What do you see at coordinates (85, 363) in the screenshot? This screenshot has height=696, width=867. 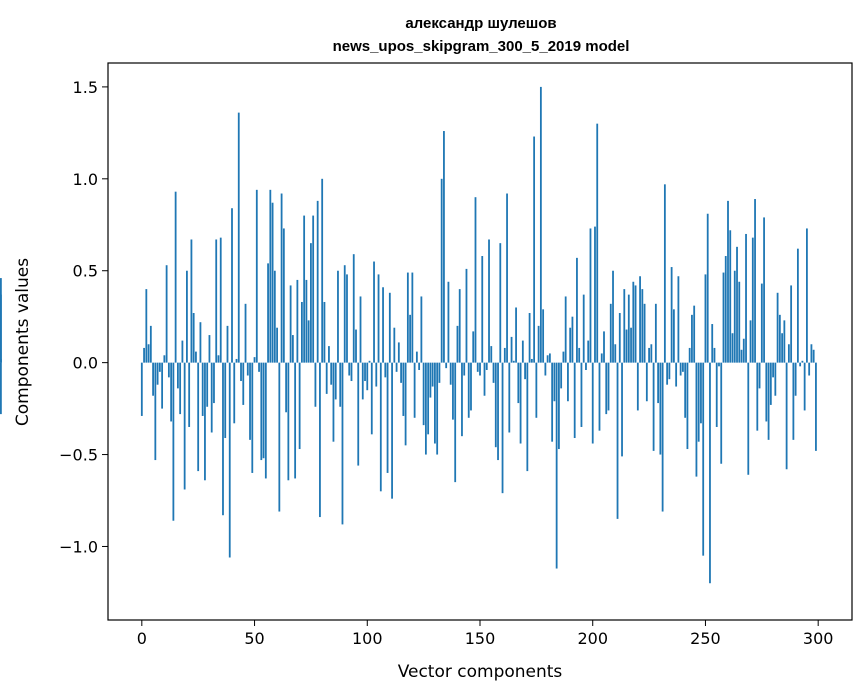 I see `y-tick-label: 0.0` at bounding box center [85, 363].